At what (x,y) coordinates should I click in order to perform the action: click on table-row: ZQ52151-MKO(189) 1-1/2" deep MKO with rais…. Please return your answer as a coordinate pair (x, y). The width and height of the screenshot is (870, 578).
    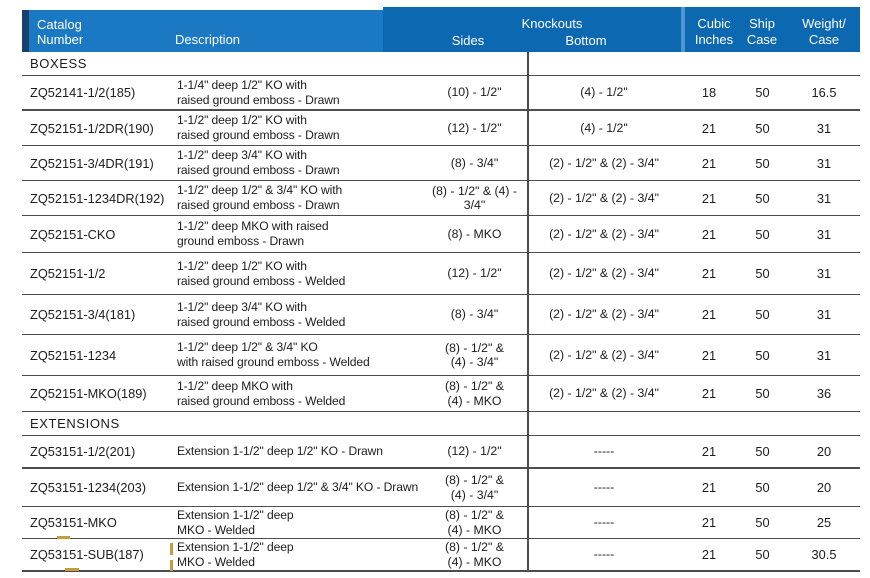
    Looking at the image, I should click on (441, 394).